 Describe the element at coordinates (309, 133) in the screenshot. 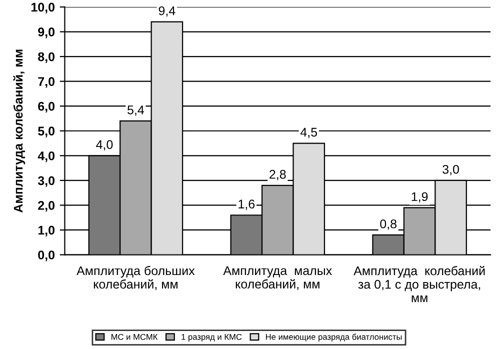

I see `text: 4,5` at that location.